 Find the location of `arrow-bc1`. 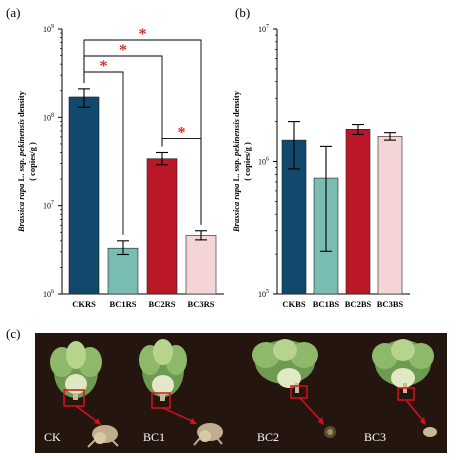

arrow-bc1 is located at coordinates (178, 415).